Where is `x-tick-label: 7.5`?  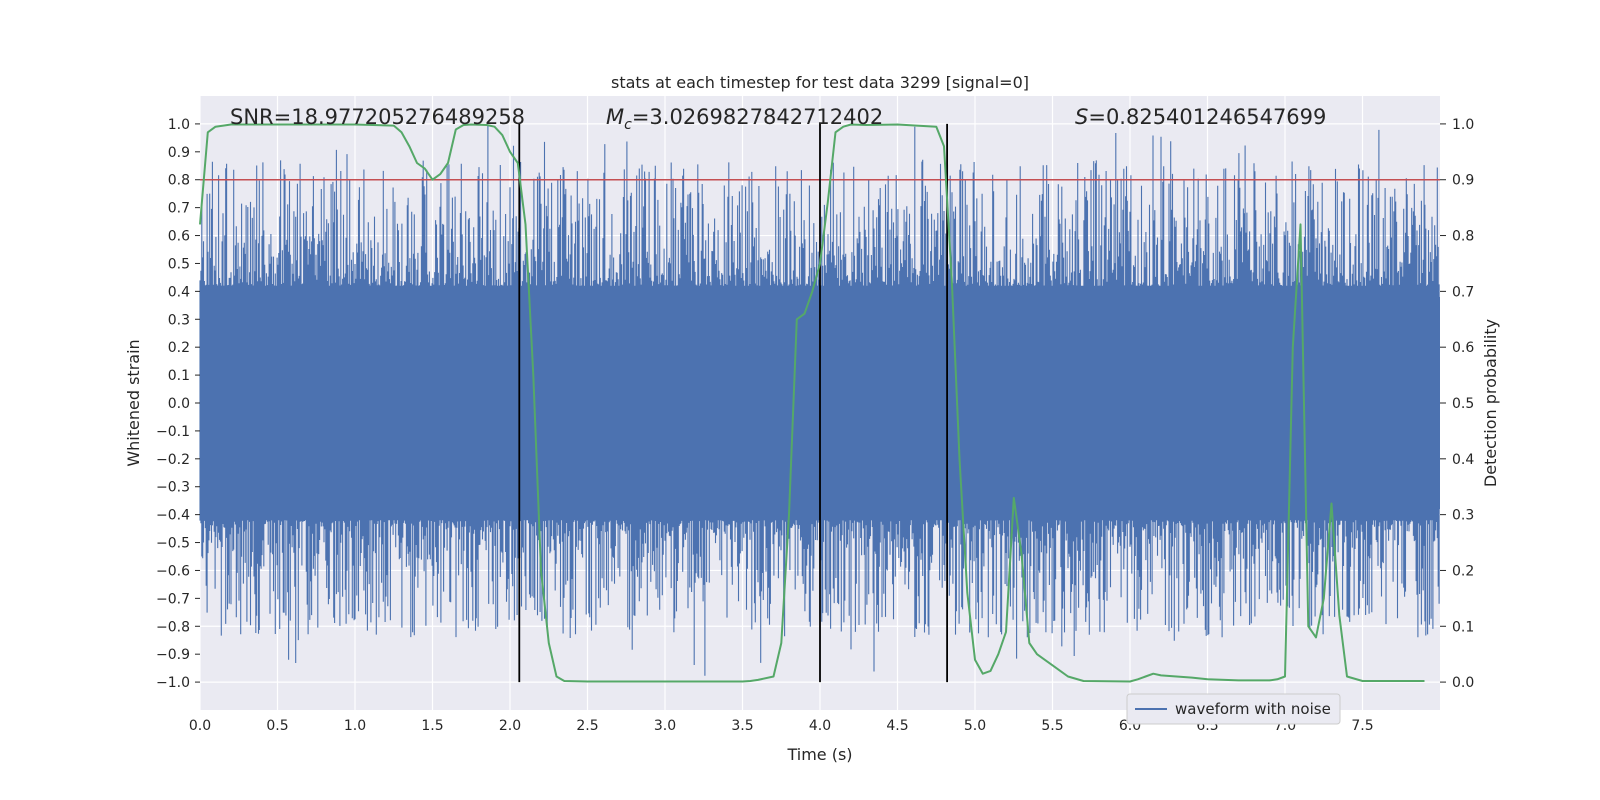 x-tick-label: 7.5 is located at coordinates (1362, 726).